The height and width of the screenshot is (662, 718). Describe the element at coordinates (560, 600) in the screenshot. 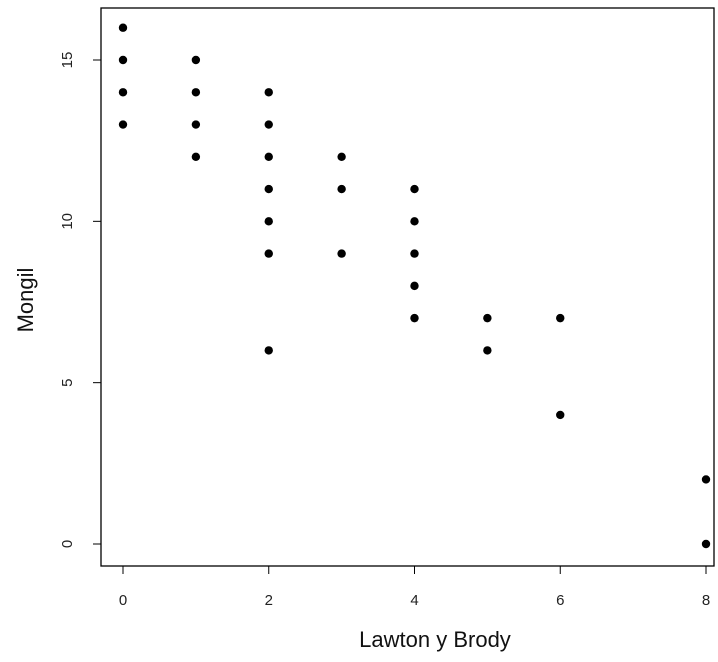

I see `x-tick-label: 6` at that location.